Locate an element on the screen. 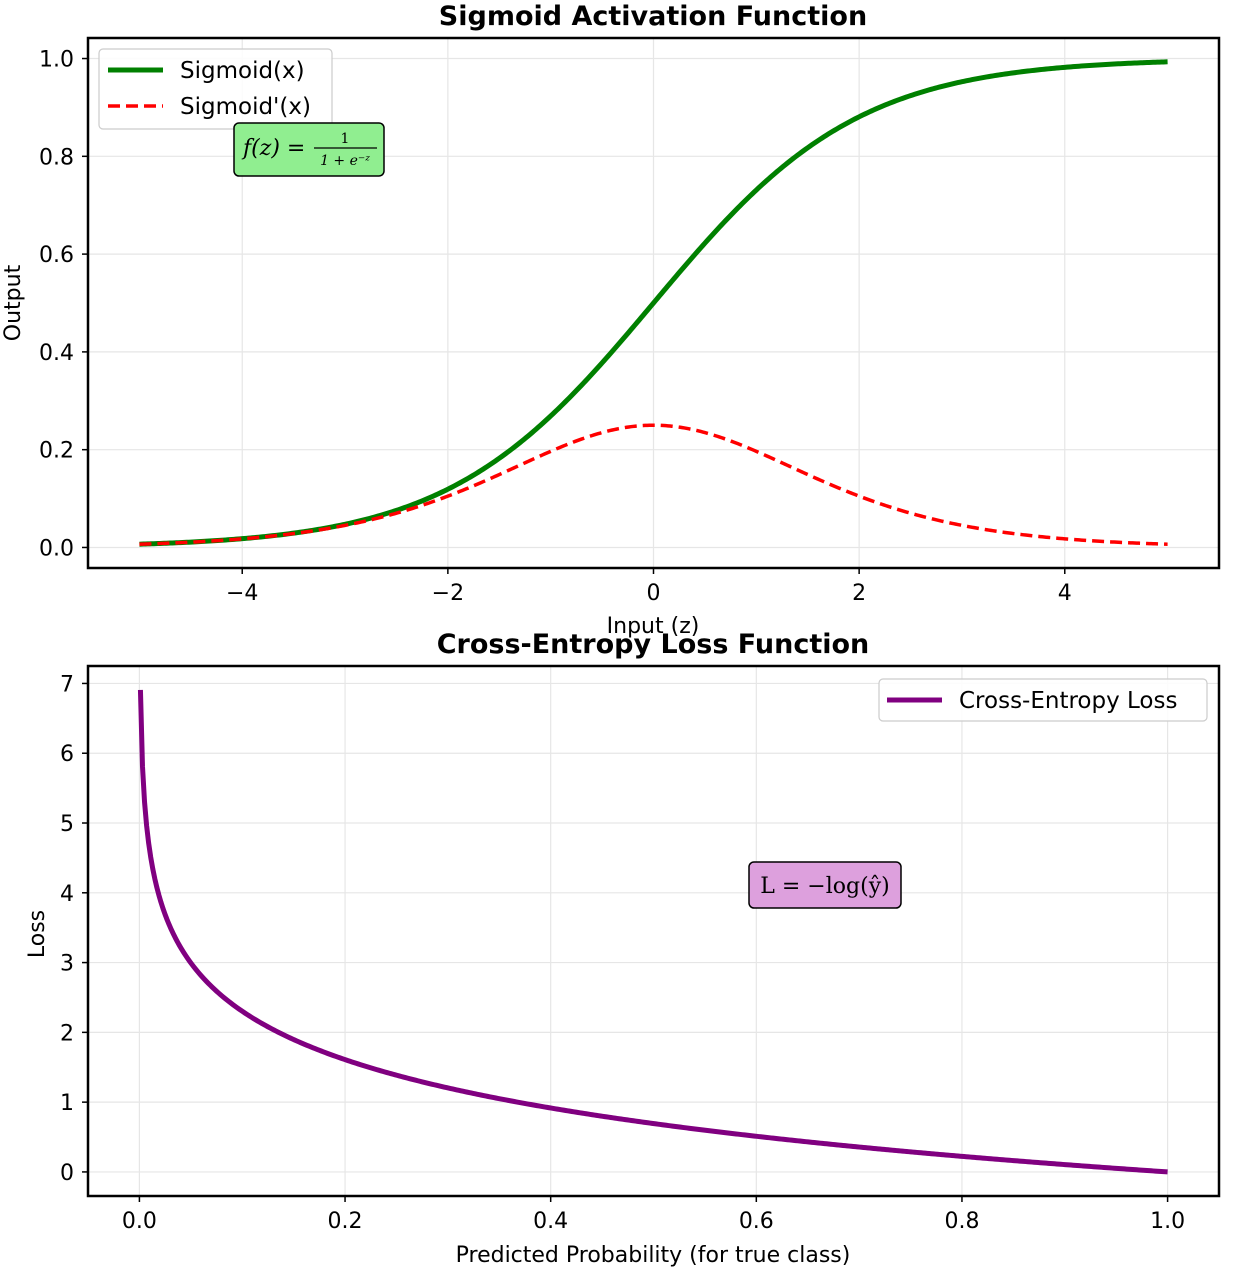 This screenshot has width=1240, height=1273. cross-entropy-y-tick-label: 4 is located at coordinates (67, 894).